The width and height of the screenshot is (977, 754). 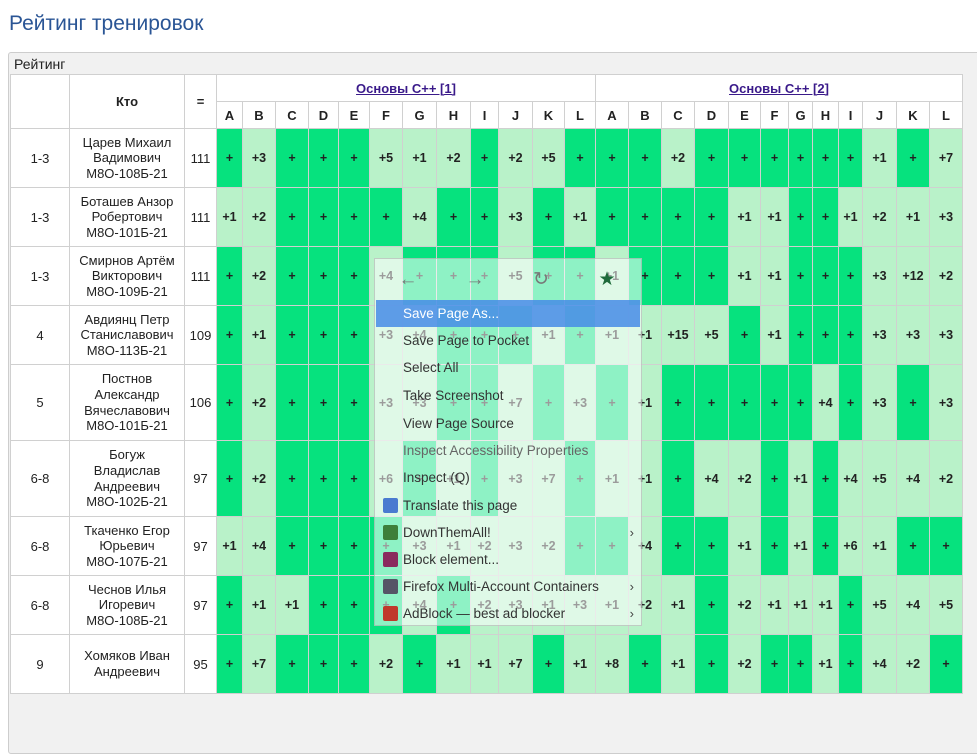 What do you see at coordinates (127, 379) in the screenshot?
I see `name-line: Постнов` at bounding box center [127, 379].